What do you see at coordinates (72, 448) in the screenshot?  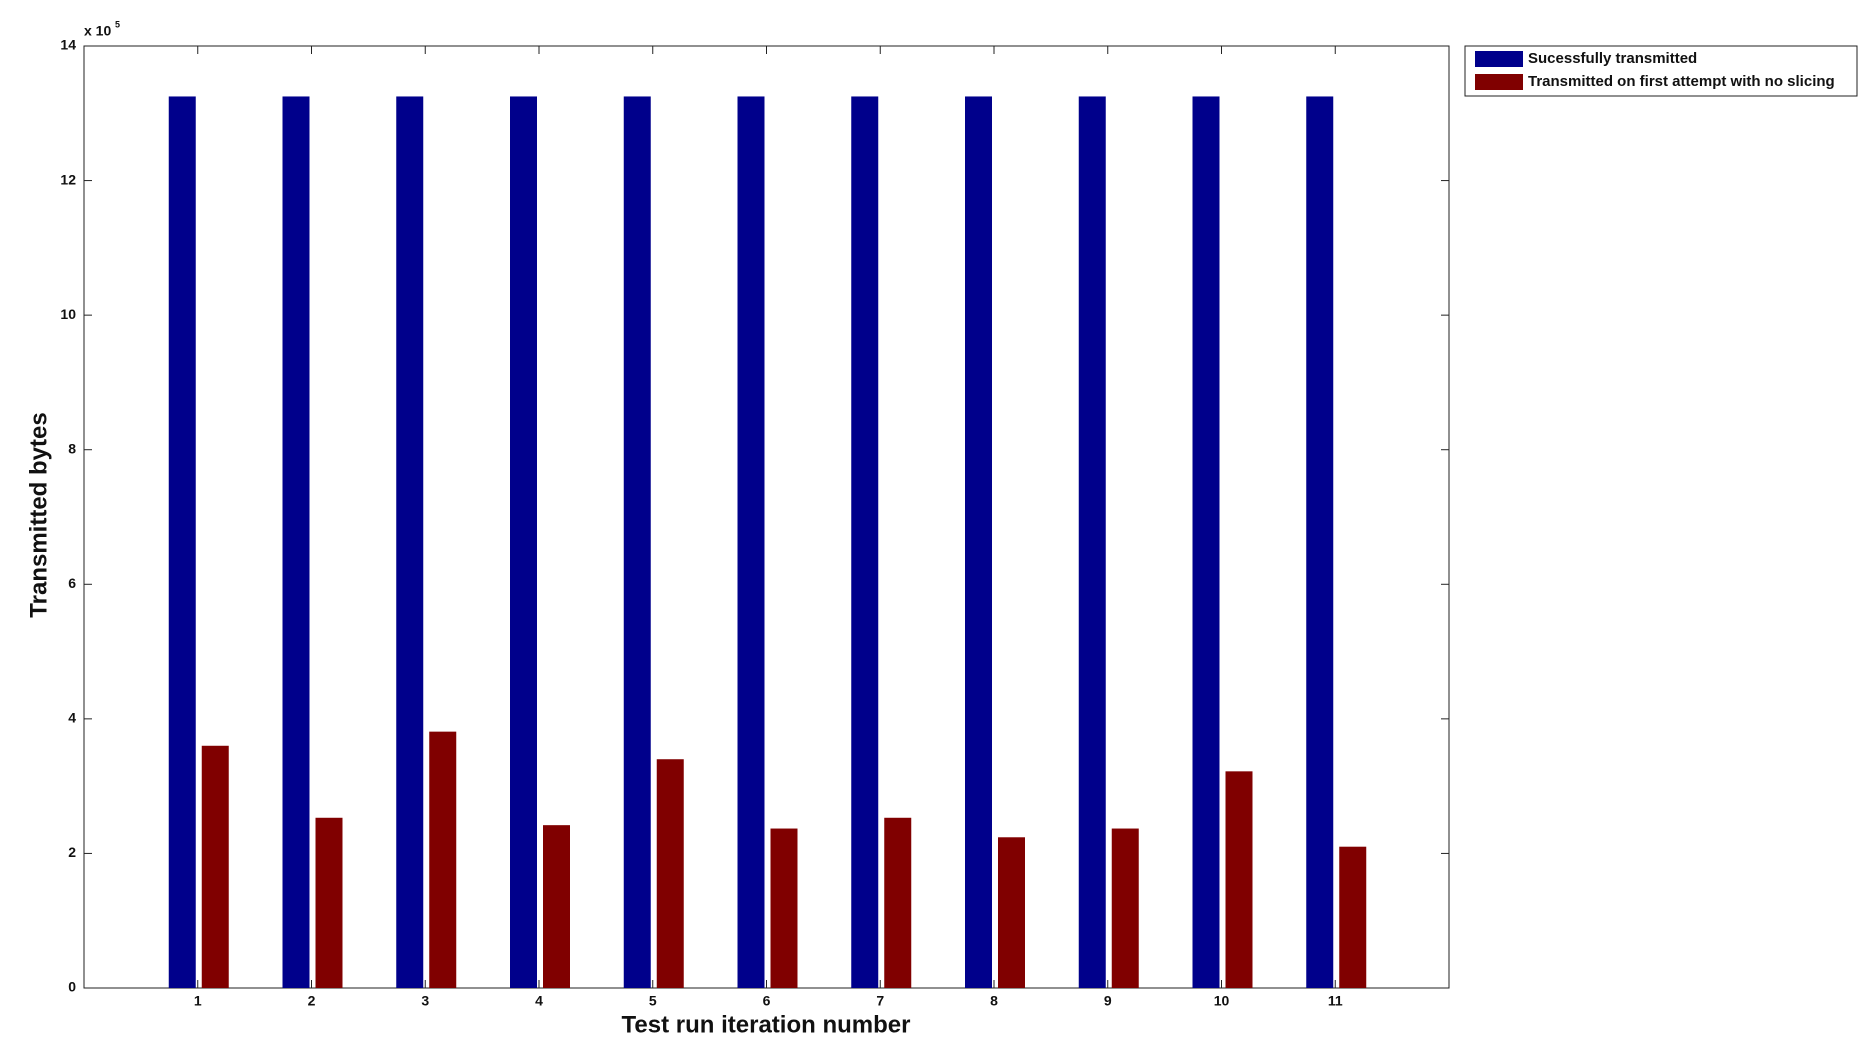 I see `y-tick-label: 8` at bounding box center [72, 448].